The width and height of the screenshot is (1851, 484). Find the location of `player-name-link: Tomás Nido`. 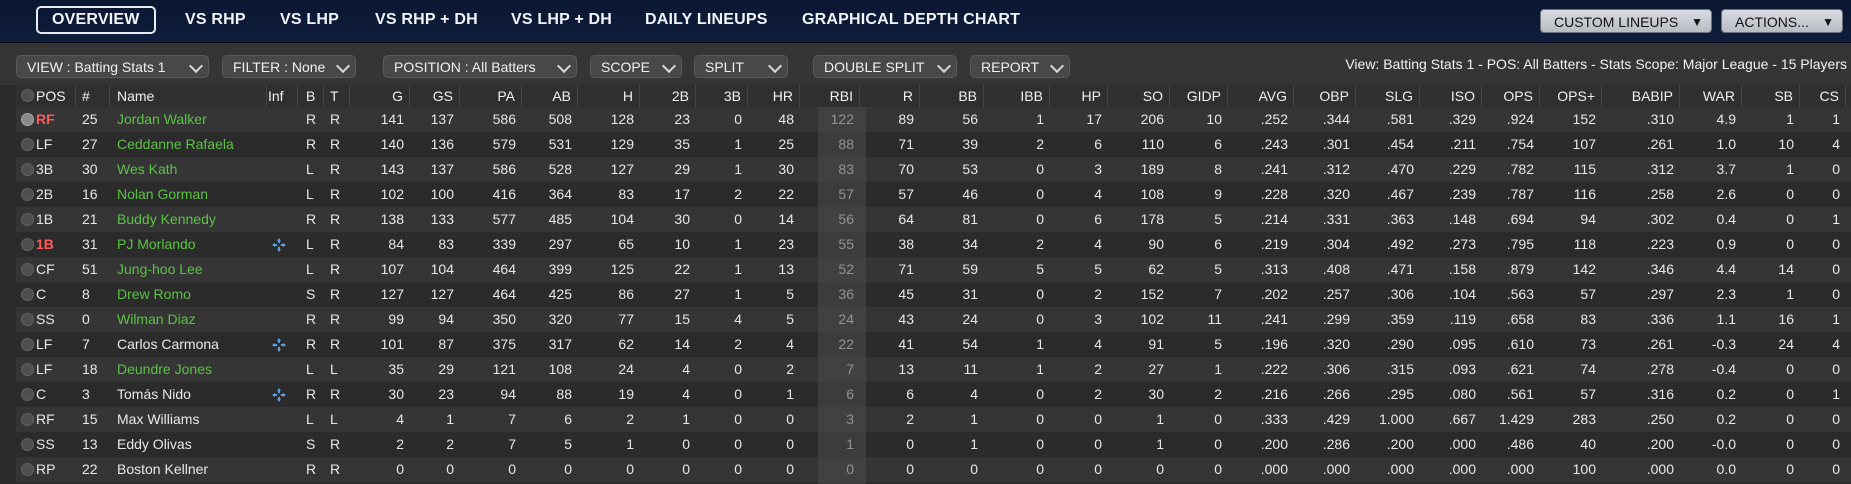

player-name-link: Tomás Nido is located at coordinates (154, 394).